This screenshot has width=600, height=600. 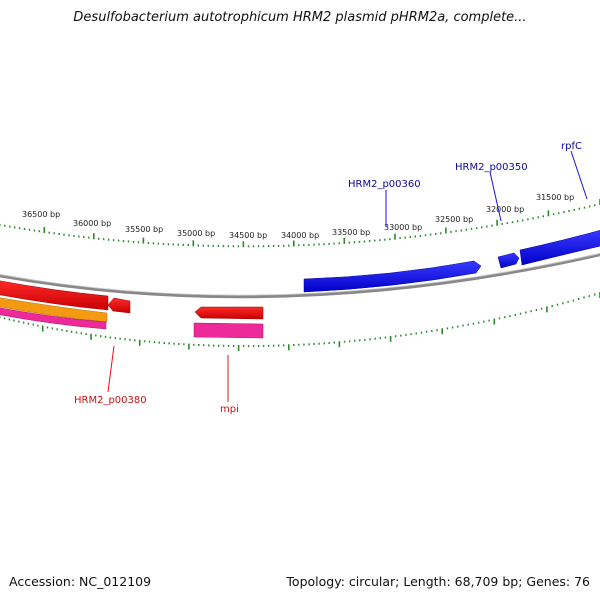 I want to click on gene-orange, so click(x=54, y=310).